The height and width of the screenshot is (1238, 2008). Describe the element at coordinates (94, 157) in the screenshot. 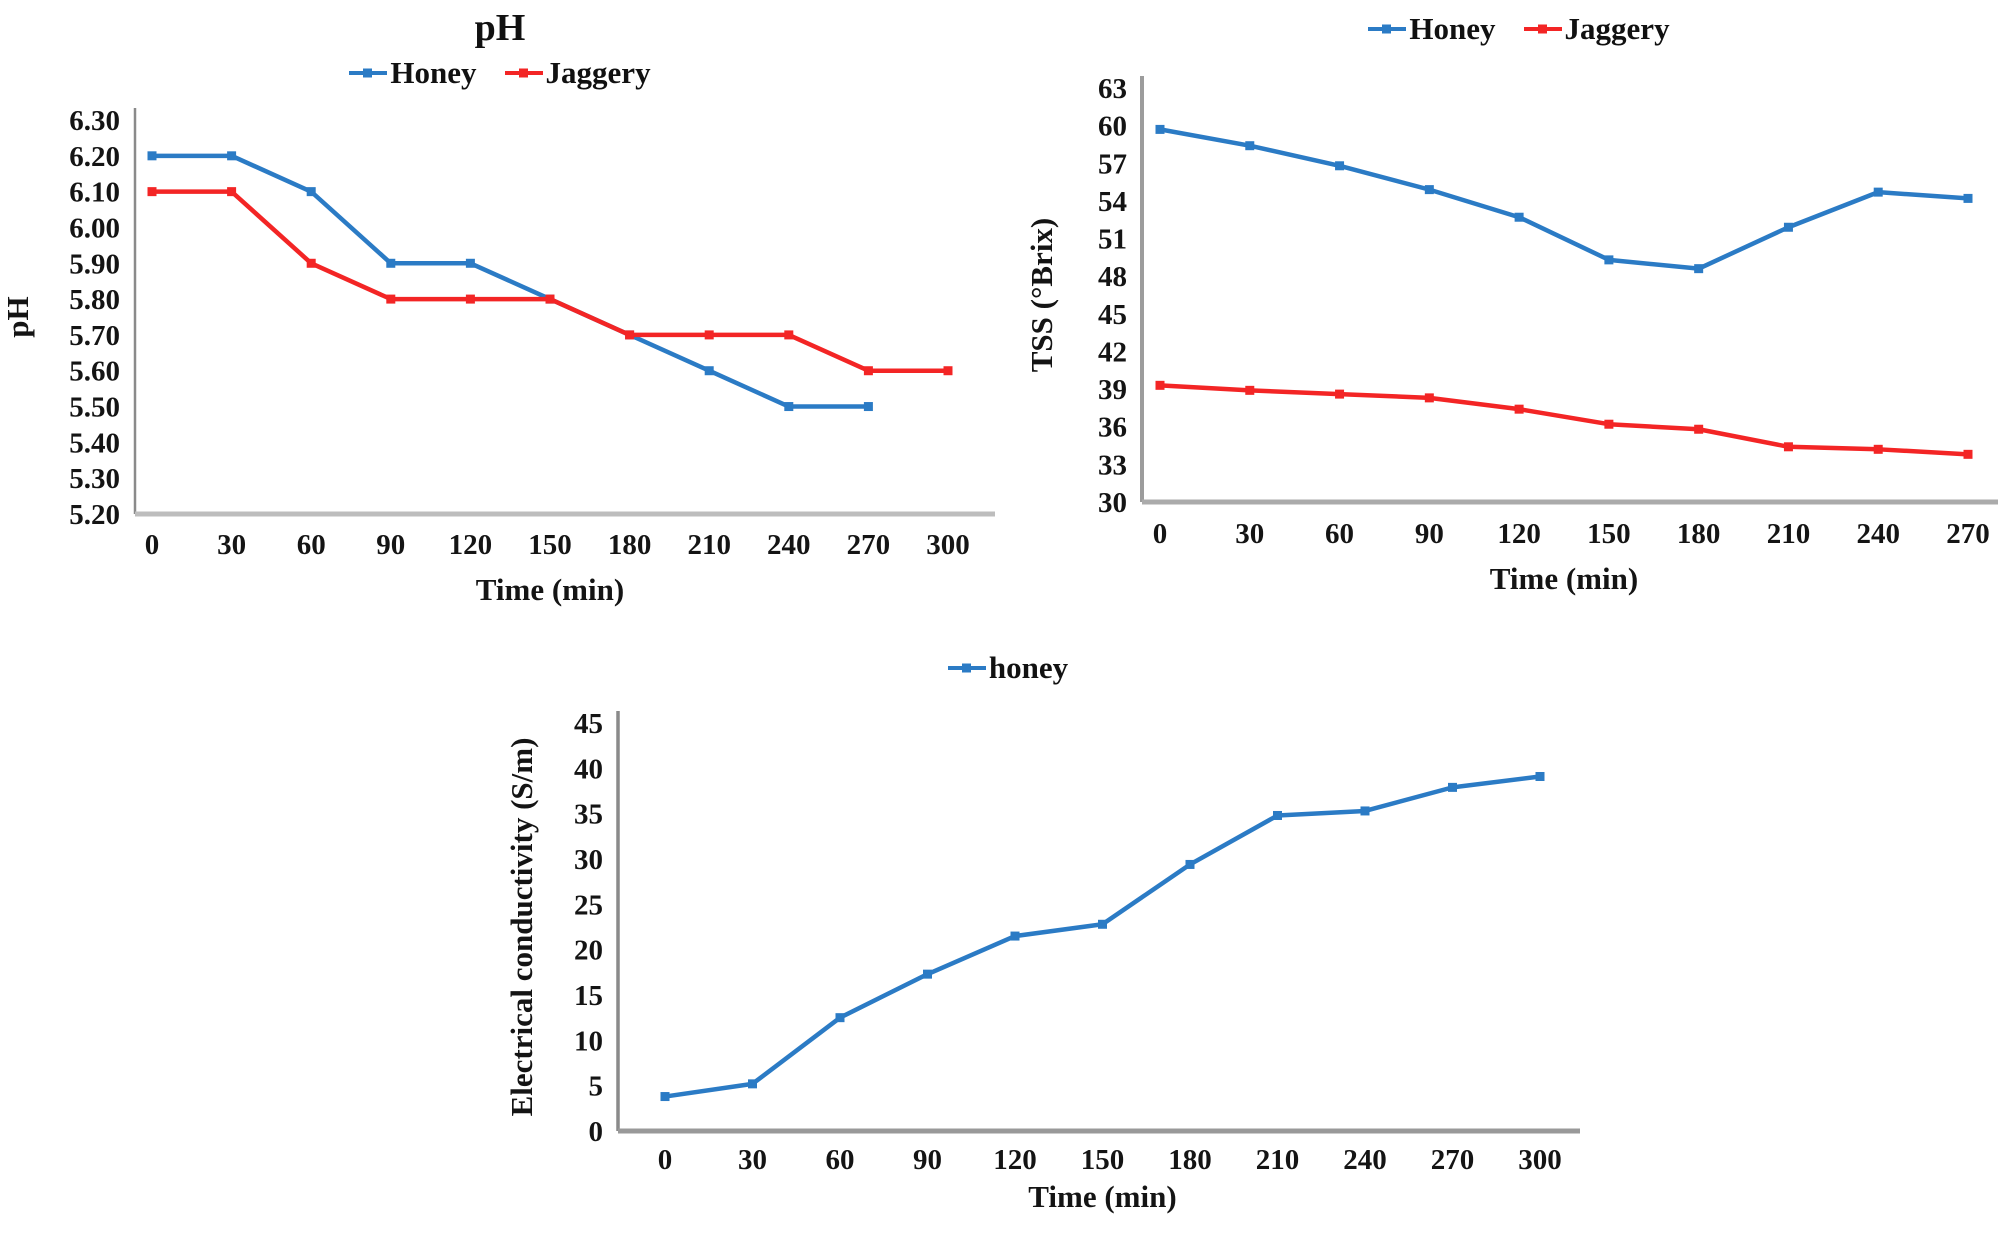

I see `svg-text: 6.20` at that location.